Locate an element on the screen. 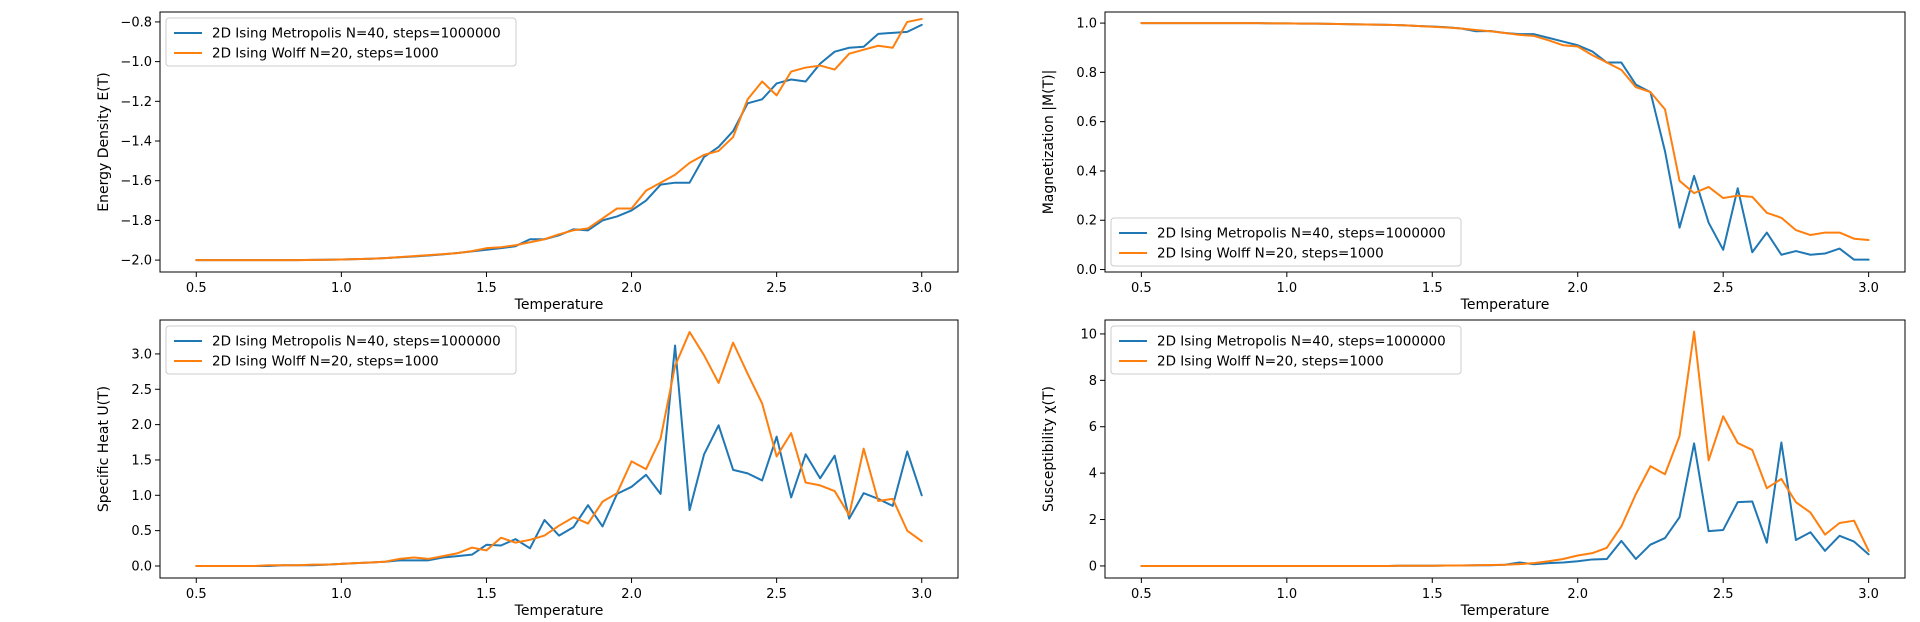 This screenshot has height=622, width=1920. y-tick-label: 2.0 is located at coordinates (141, 425).